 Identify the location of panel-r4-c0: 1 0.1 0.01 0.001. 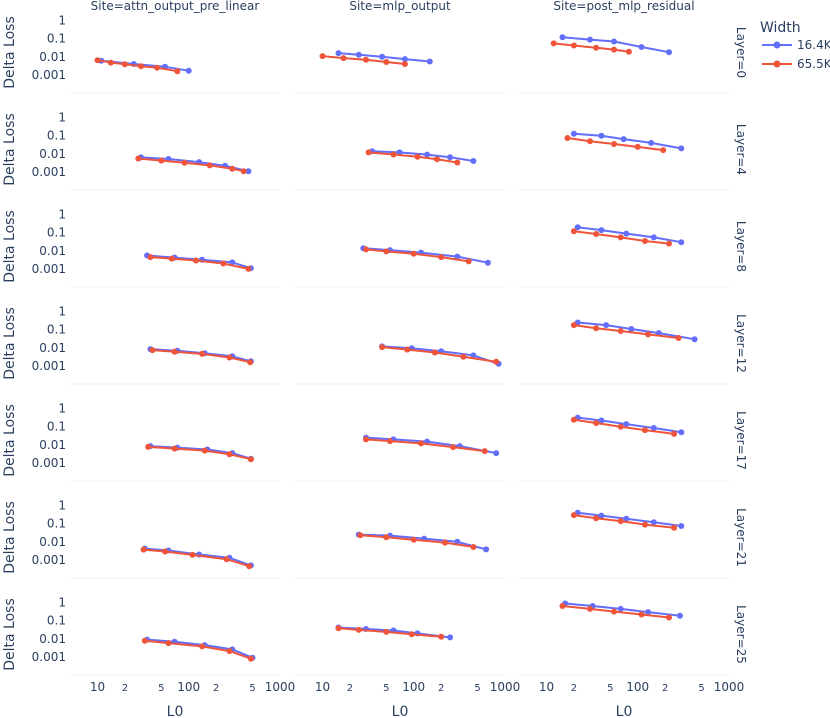
(156, 442).